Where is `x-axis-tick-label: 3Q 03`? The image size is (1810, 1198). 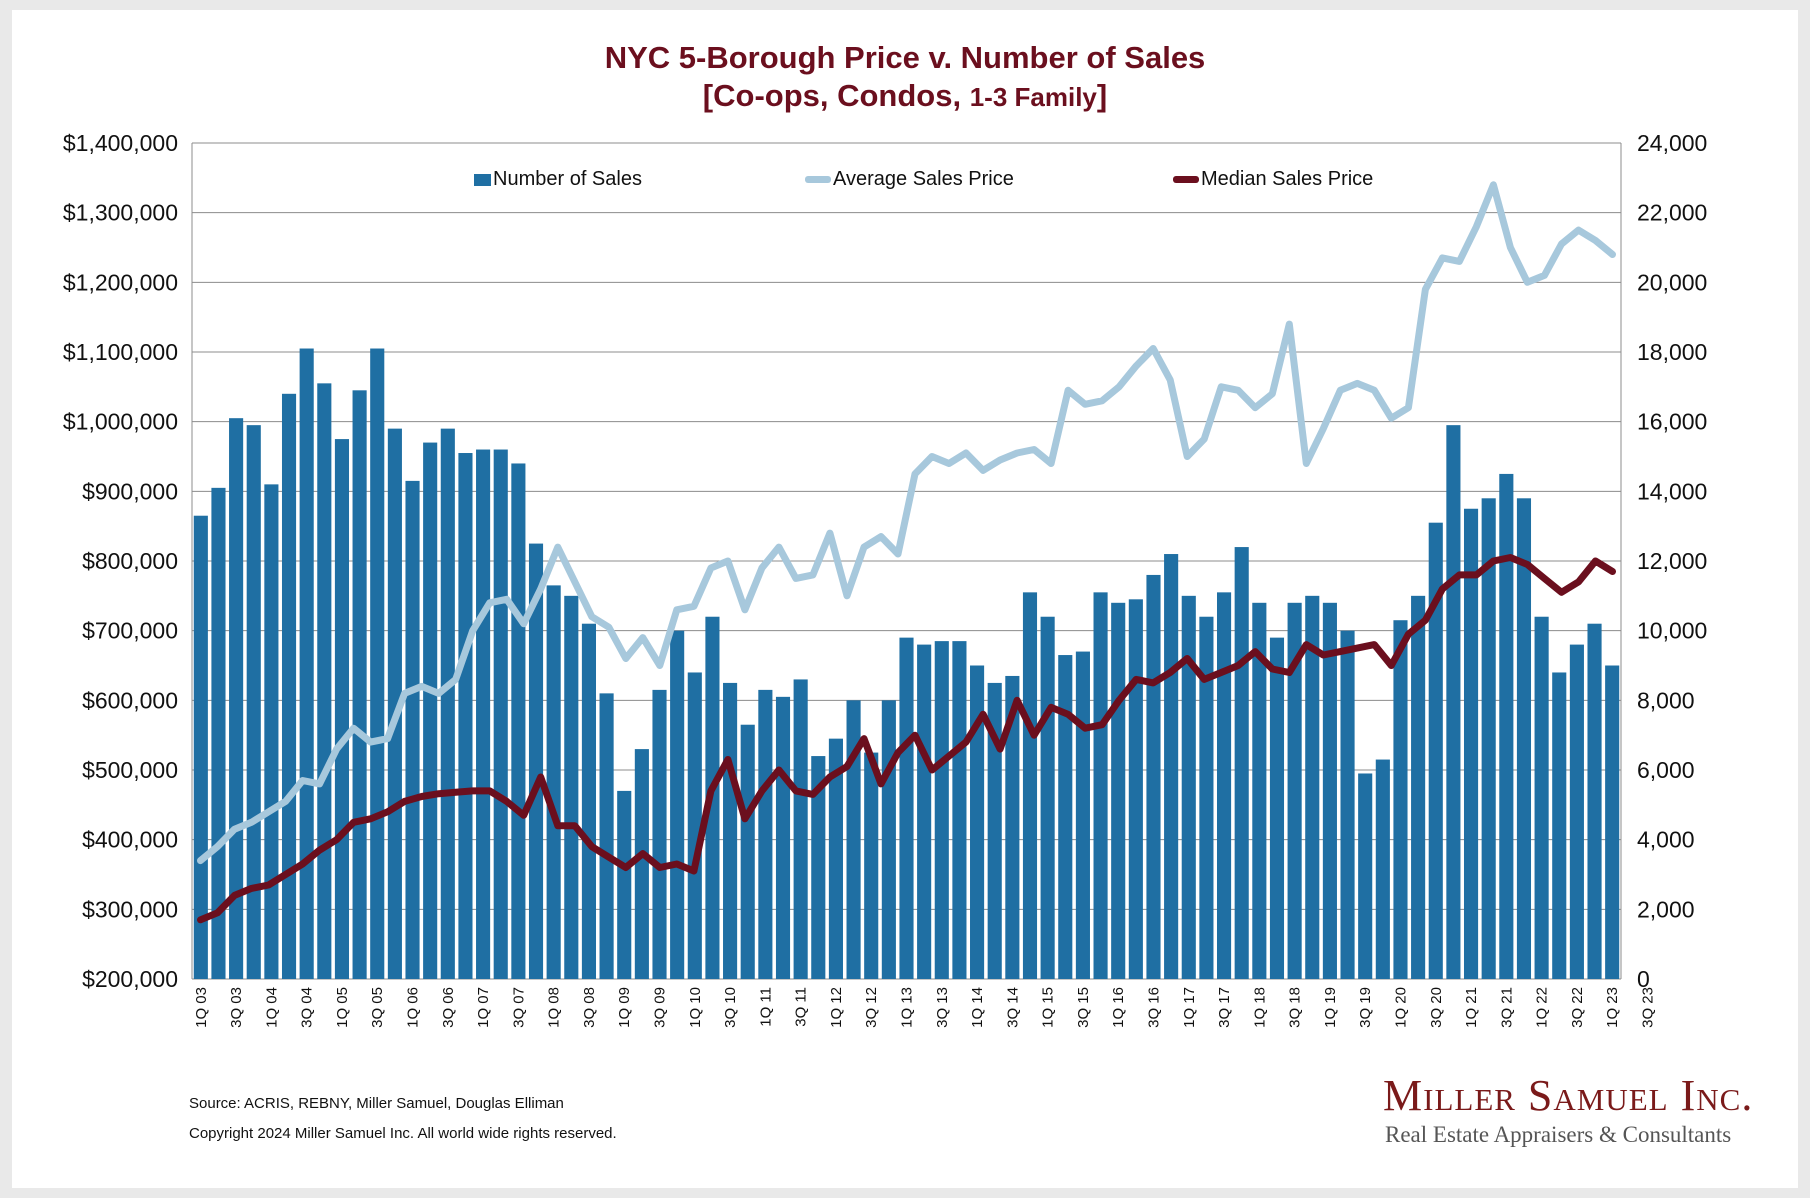
x-axis-tick-label: 3Q 03 is located at coordinates (236, 1007).